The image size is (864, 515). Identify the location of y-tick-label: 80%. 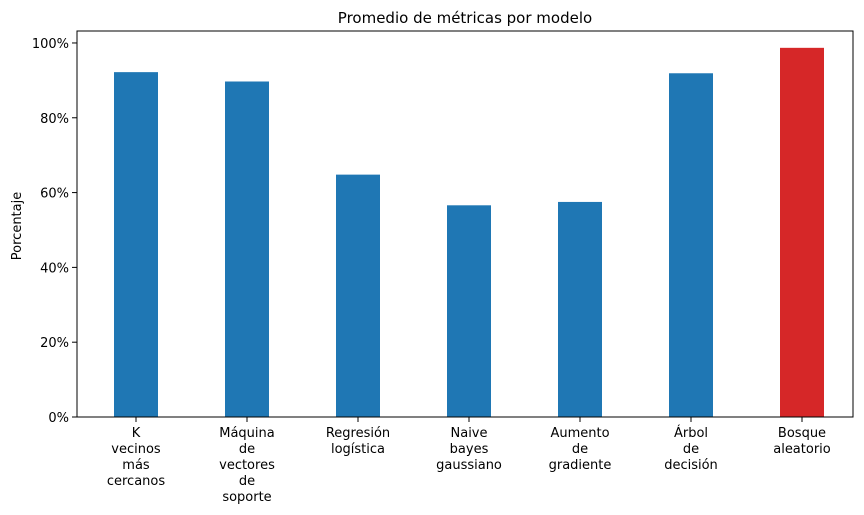
(54, 119).